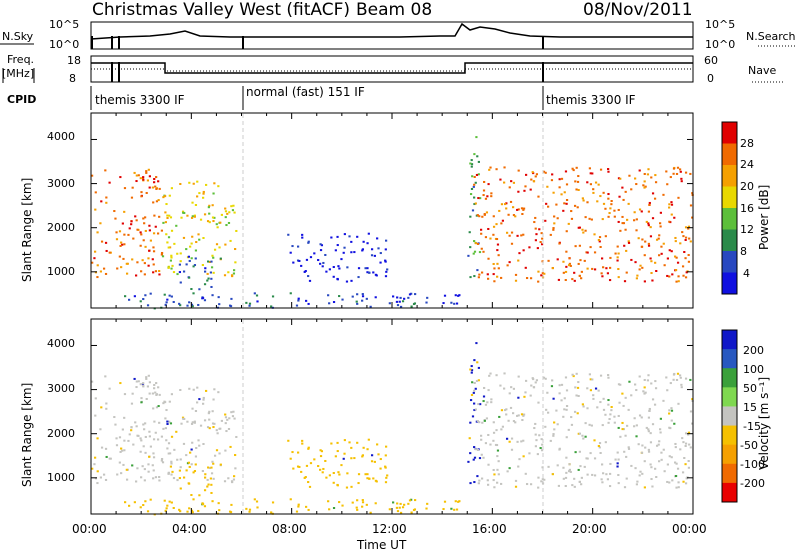 This screenshot has width=800, height=554. What do you see at coordinates (764, 423) in the screenshot?
I see `velocity-cbar-label: Velocity [m s⁻¹]` at bounding box center [764, 423].